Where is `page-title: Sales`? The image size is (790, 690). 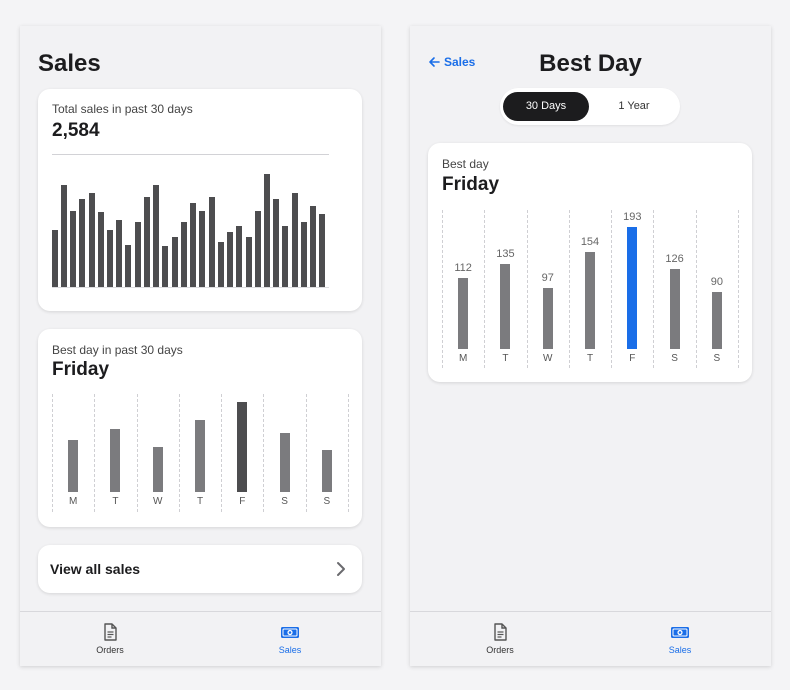
page-title: Sales is located at coordinates (69, 63).